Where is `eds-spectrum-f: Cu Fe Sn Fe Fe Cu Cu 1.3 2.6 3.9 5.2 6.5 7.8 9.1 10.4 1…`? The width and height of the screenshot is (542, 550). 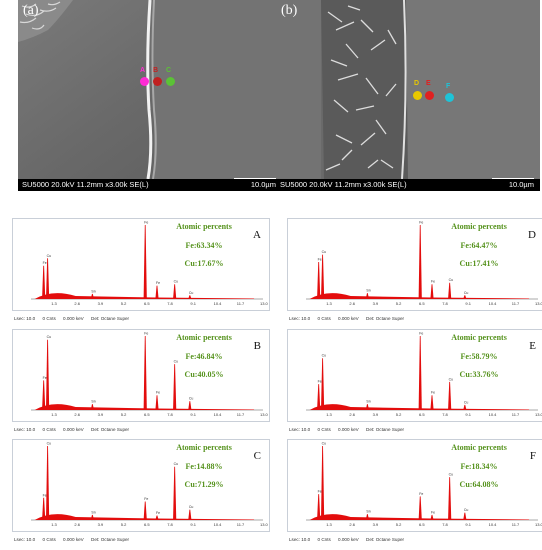
eds-spectrum-f: Cu Fe Sn Fe Fe Cu Cu 1.3 2.6 3.9 5.2 6.5 7.8 9.1 10.4 1… is located at coordinates (414, 490).